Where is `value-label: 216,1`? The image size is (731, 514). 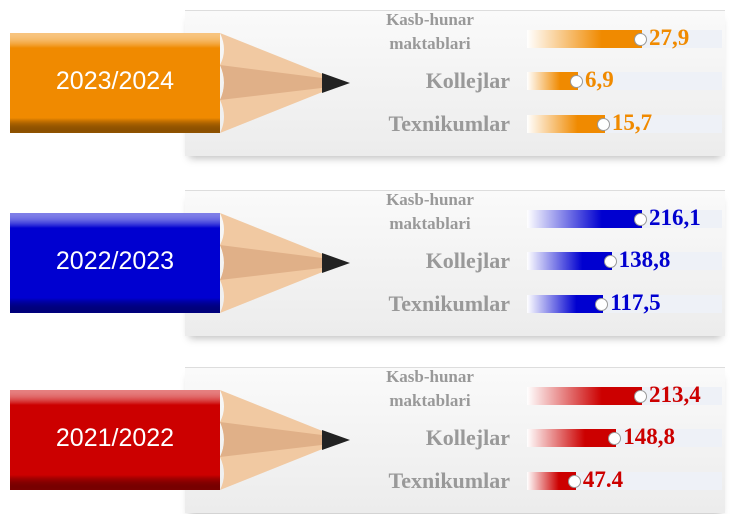
value-label: 216,1 is located at coordinates (675, 217).